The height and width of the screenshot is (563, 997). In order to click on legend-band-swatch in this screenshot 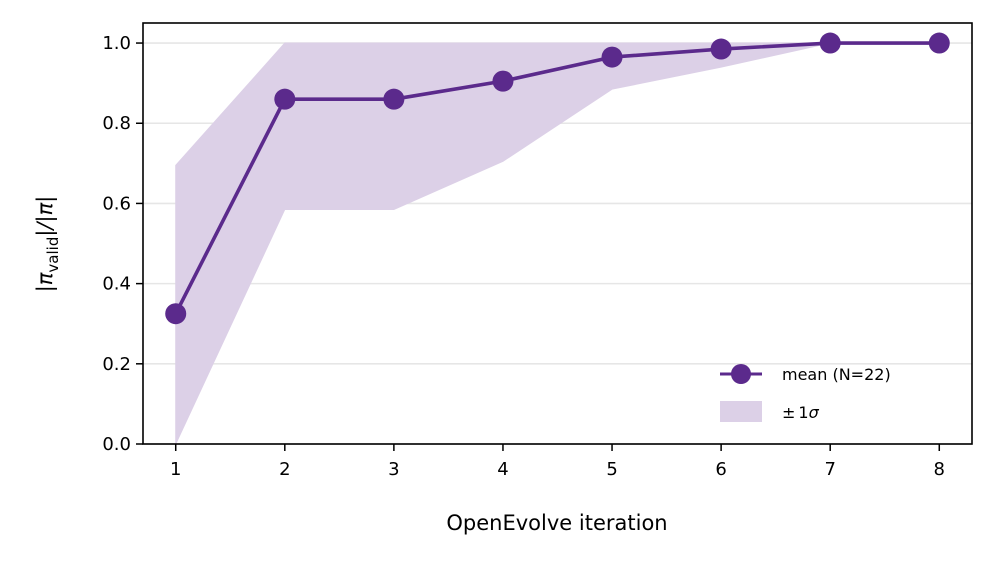, I will do `click(741, 411)`.